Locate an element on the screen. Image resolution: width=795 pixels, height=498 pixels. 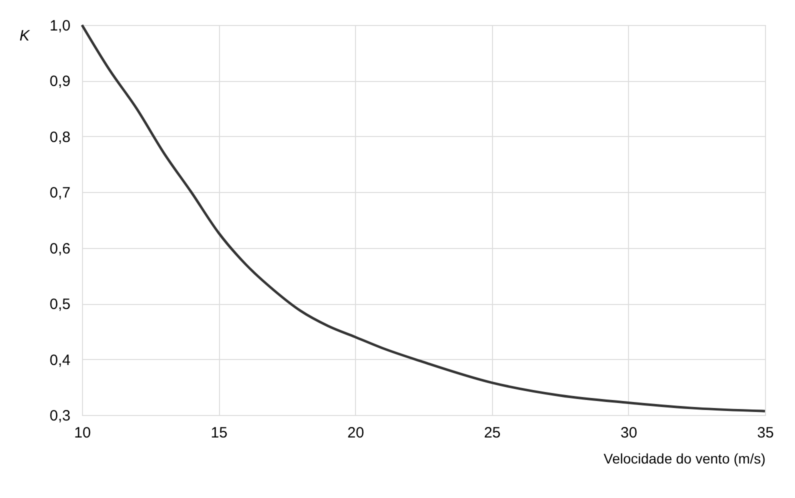
y-tick-label: 0,6 is located at coordinates (60, 249).